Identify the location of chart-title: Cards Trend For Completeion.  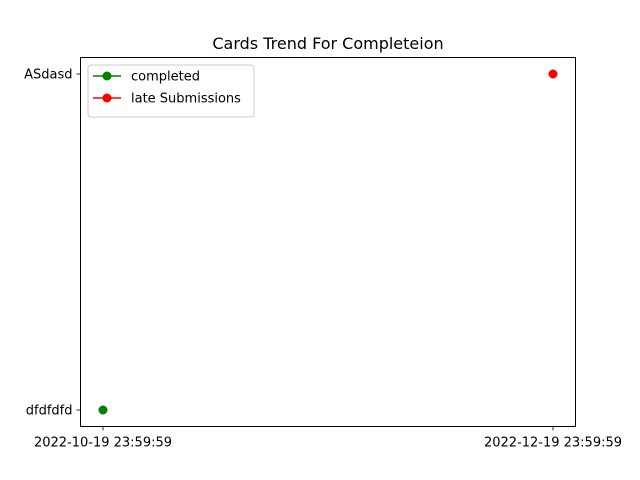
(327, 43).